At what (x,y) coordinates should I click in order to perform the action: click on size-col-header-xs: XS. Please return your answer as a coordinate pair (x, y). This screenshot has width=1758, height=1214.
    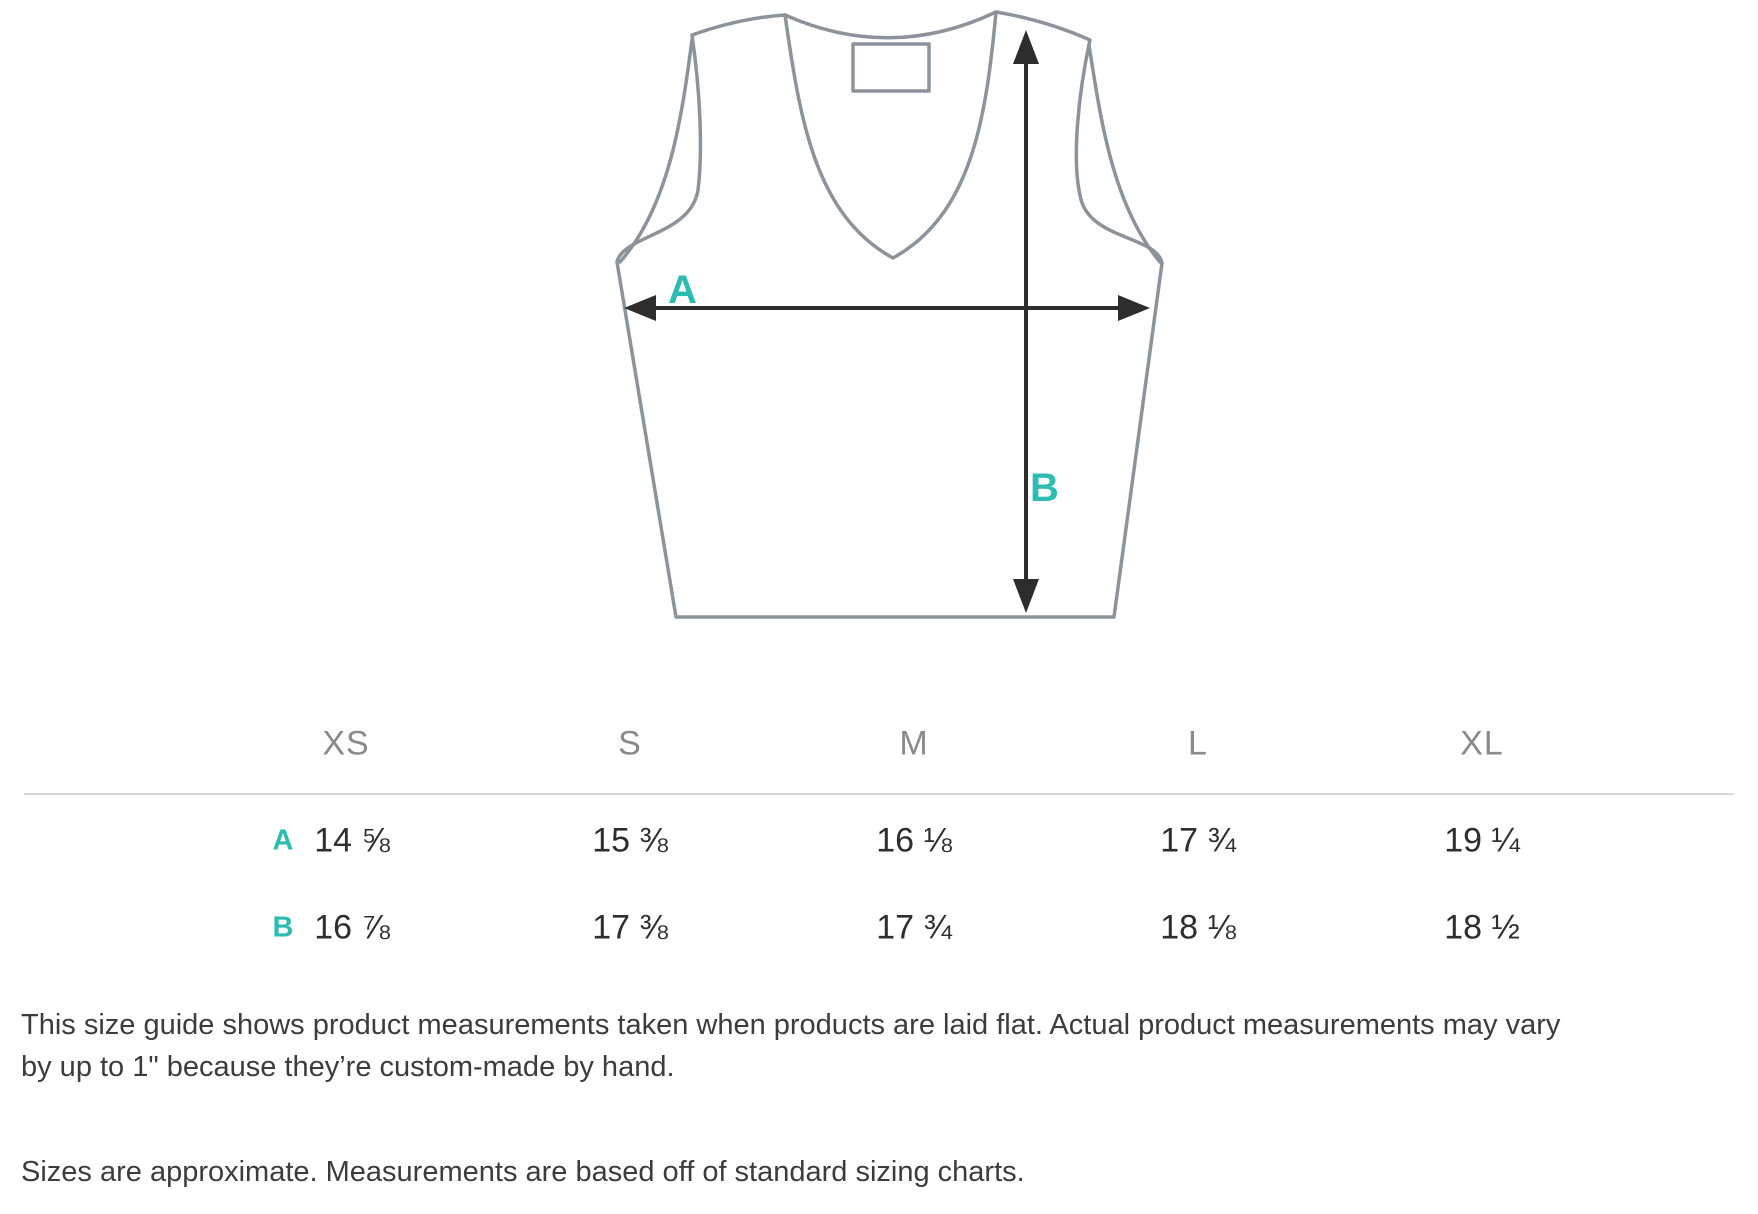
    Looking at the image, I should click on (346, 743).